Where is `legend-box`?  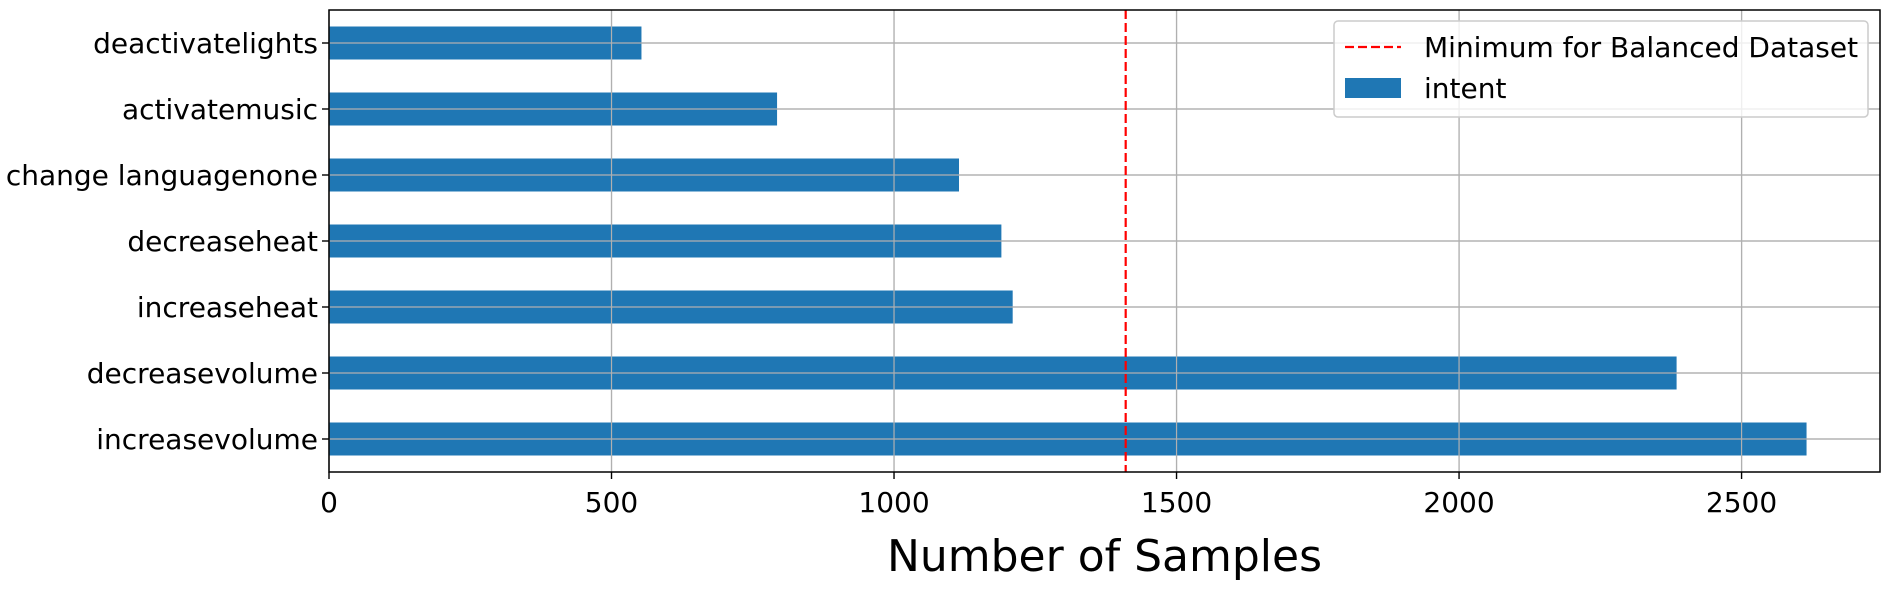 legend-box is located at coordinates (1601, 69).